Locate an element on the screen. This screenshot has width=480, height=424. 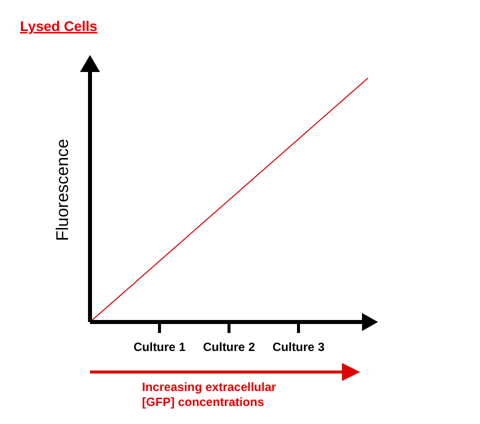
chart-title: Lysed Cells is located at coordinates (59, 26).